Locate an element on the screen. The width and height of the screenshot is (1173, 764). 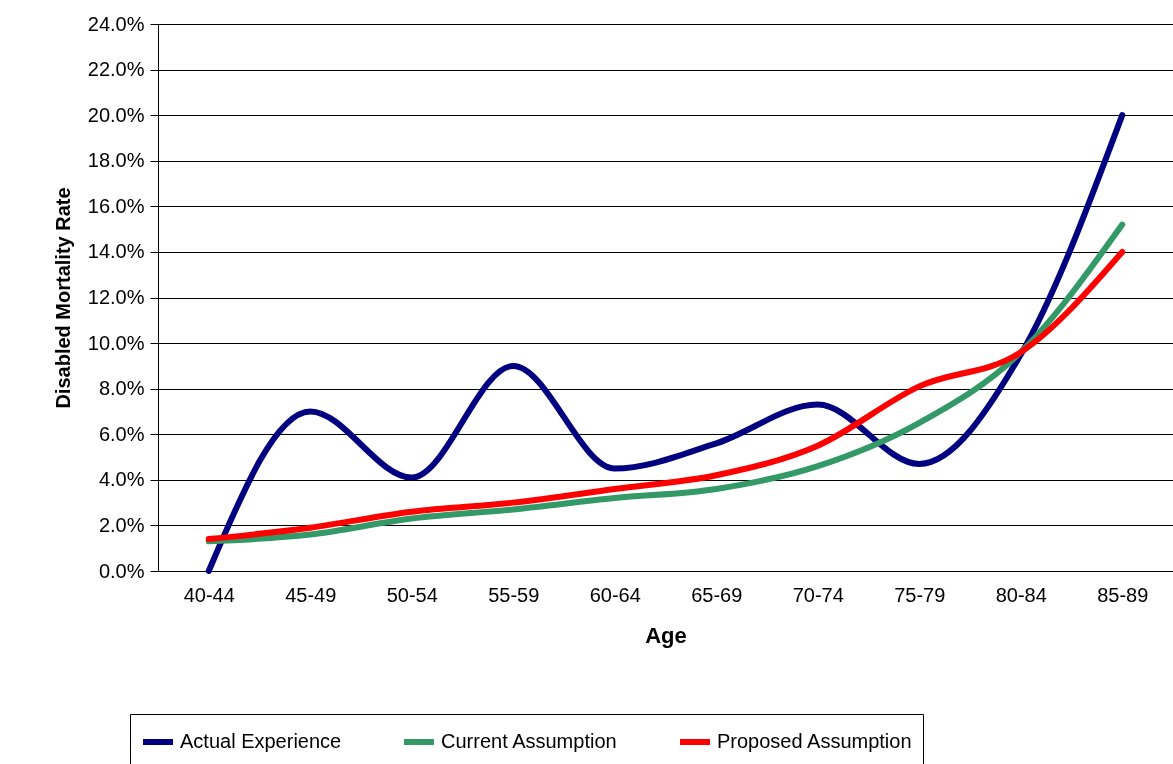
x-axis-title: Age is located at coordinates (666, 635).